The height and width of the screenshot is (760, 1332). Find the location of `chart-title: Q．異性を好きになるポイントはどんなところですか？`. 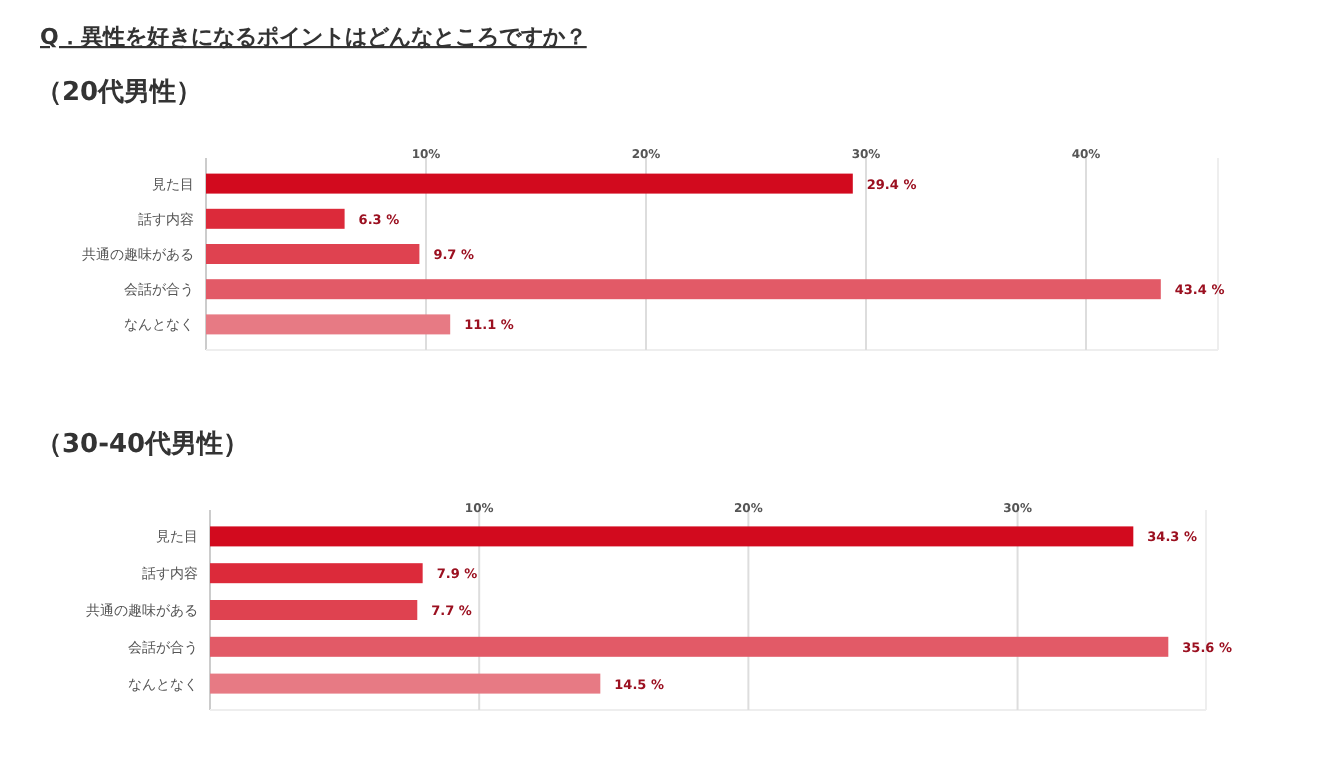

chart-title: Q．異性を好きになるポイントはどんなところですか？ is located at coordinates (313, 37).